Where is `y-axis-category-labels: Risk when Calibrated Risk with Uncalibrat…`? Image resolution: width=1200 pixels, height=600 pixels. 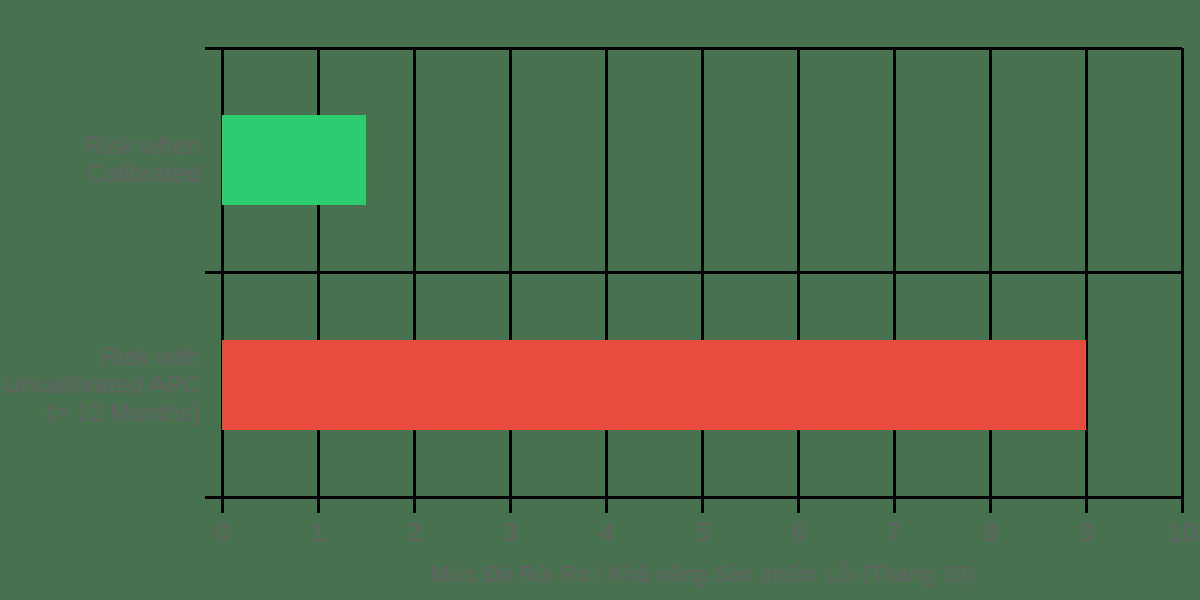
y-axis-category-labels: Risk when Calibrated Risk with Uncalibrat… is located at coordinates (102, 272).